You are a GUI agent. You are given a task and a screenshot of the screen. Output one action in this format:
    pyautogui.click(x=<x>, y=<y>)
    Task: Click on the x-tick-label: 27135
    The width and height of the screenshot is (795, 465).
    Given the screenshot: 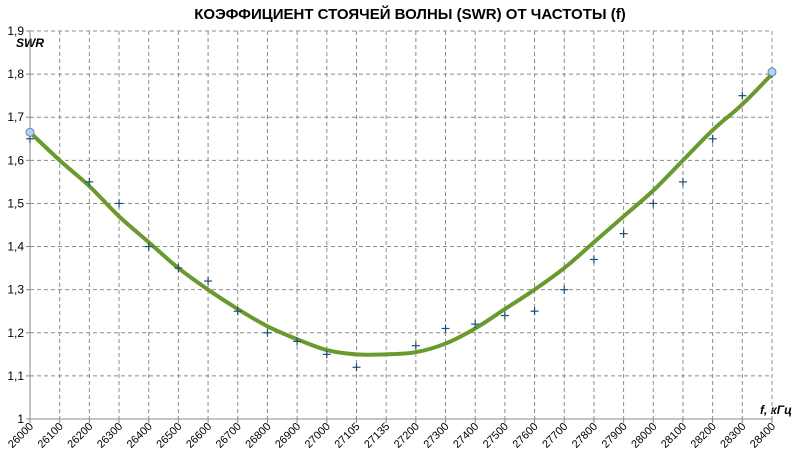 What is the action you would take?
    pyautogui.click(x=377, y=436)
    